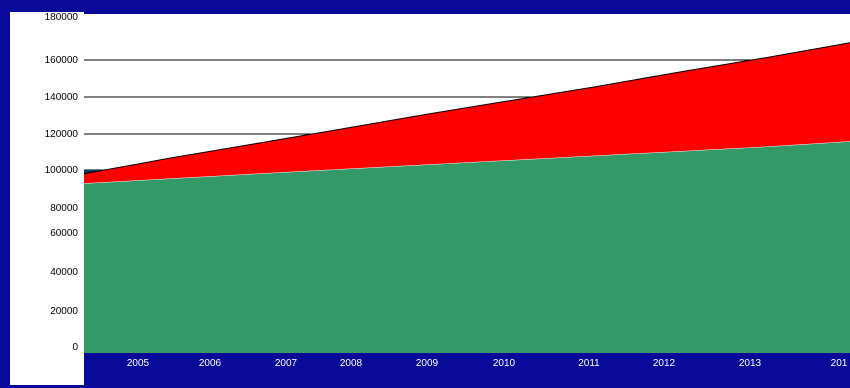 The height and width of the screenshot is (388, 850). I want to click on y-axis-panel, so click(47, 198).